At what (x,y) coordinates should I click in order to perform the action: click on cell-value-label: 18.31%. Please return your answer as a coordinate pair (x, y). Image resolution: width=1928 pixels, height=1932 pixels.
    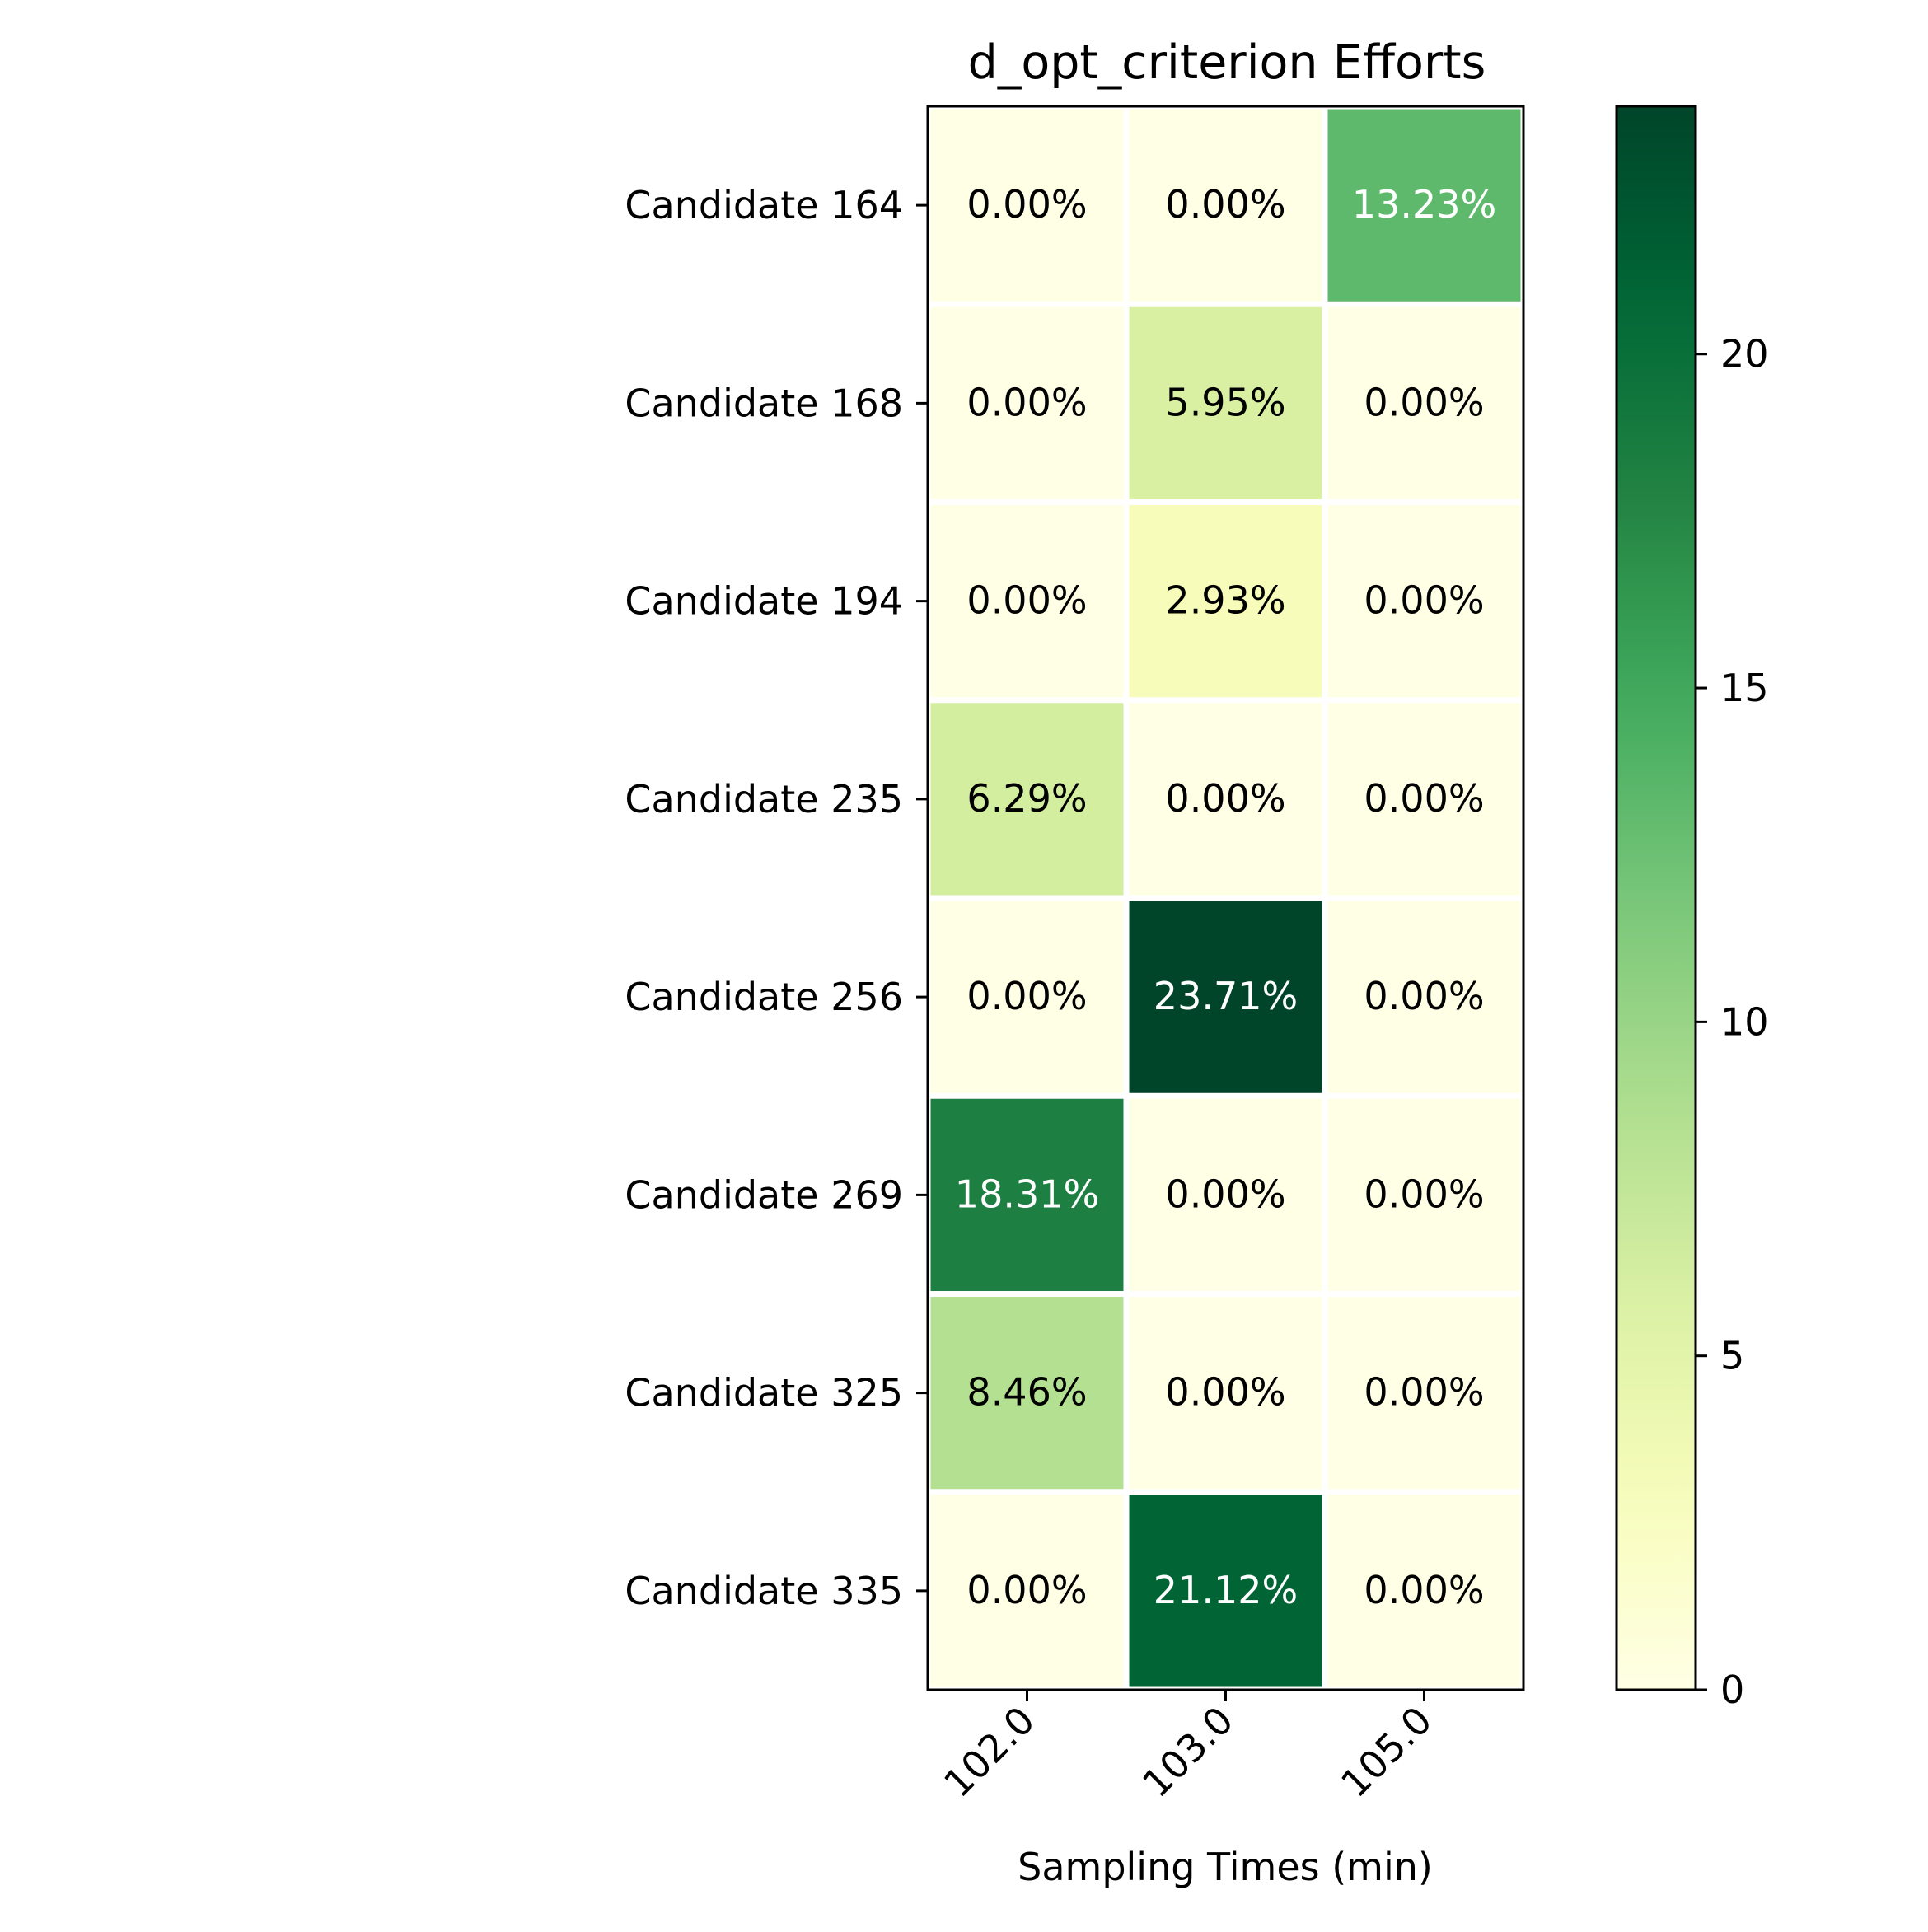
    Looking at the image, I should click on (1027, 1194).